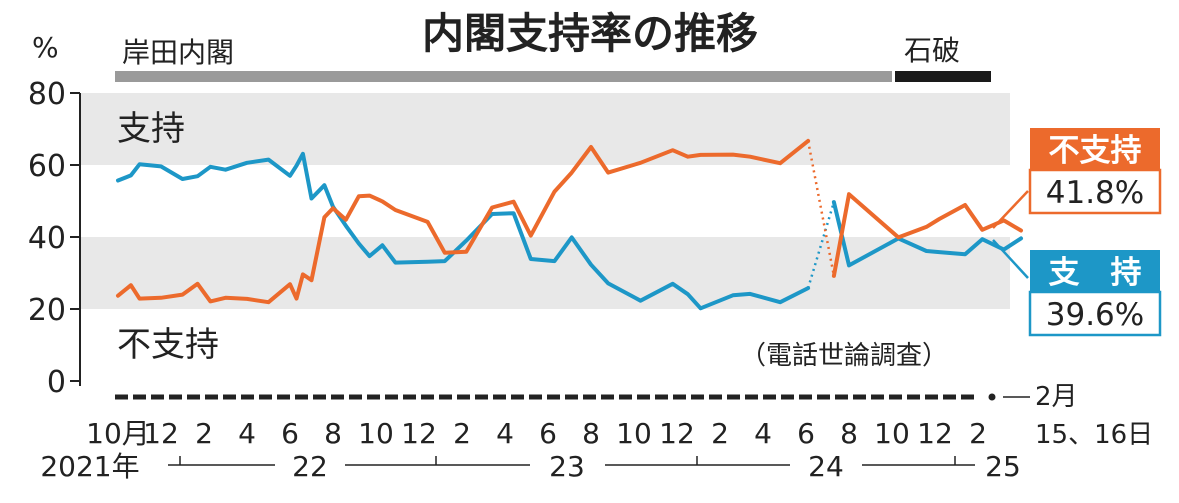 Image resolution: width=1179 pixels, height=503 pixels. Describe the element at coordinates (310, 466) in the screenshot. I see `year-label: 22` at that location.